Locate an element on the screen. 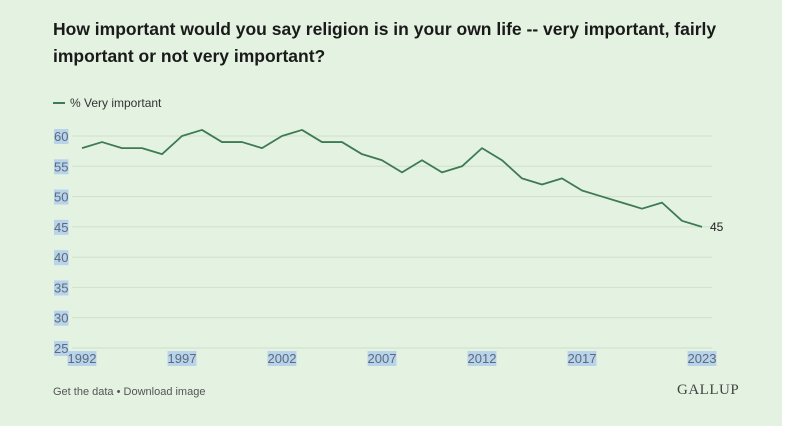  get-data-link: Get the data is located at coordinates (83, 392).